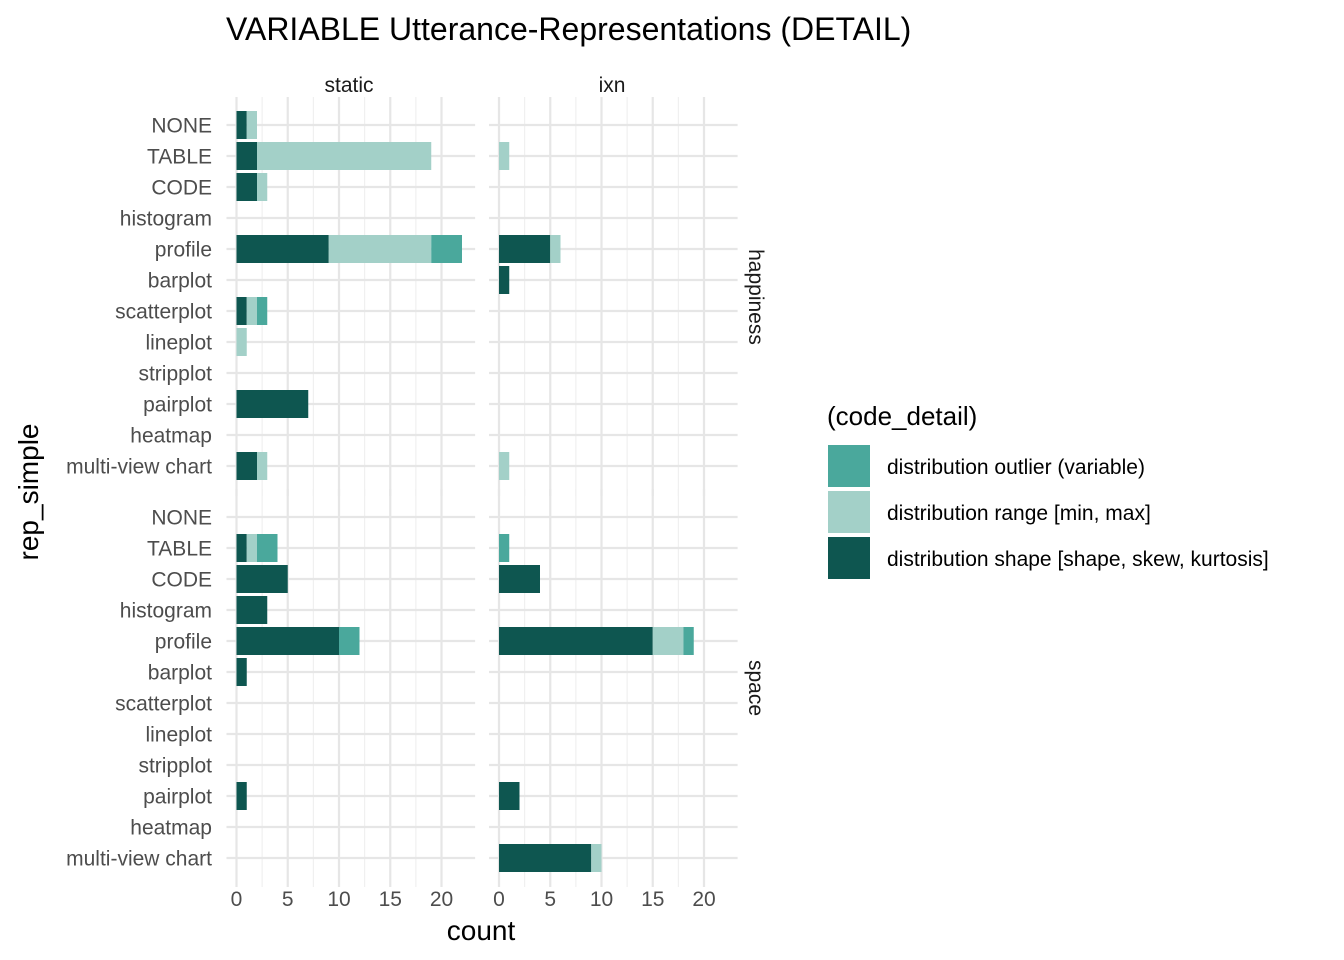  Describe the element at coordinates (28, 492) in the screenshot. I see `y-axis-label: rep_simple` at that location.